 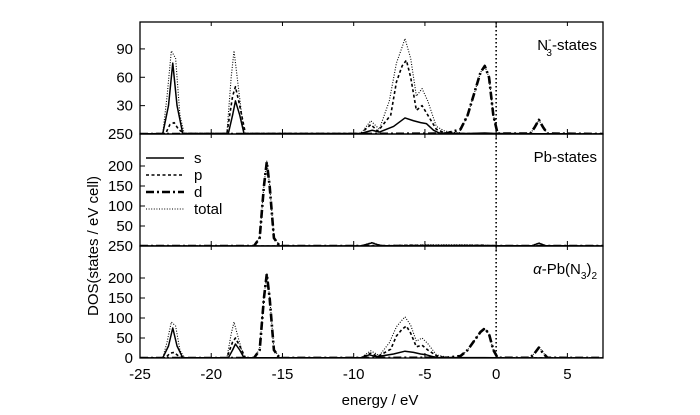 I want to click on panel-label-1: N- 3-states, so click(x=567, y=47).